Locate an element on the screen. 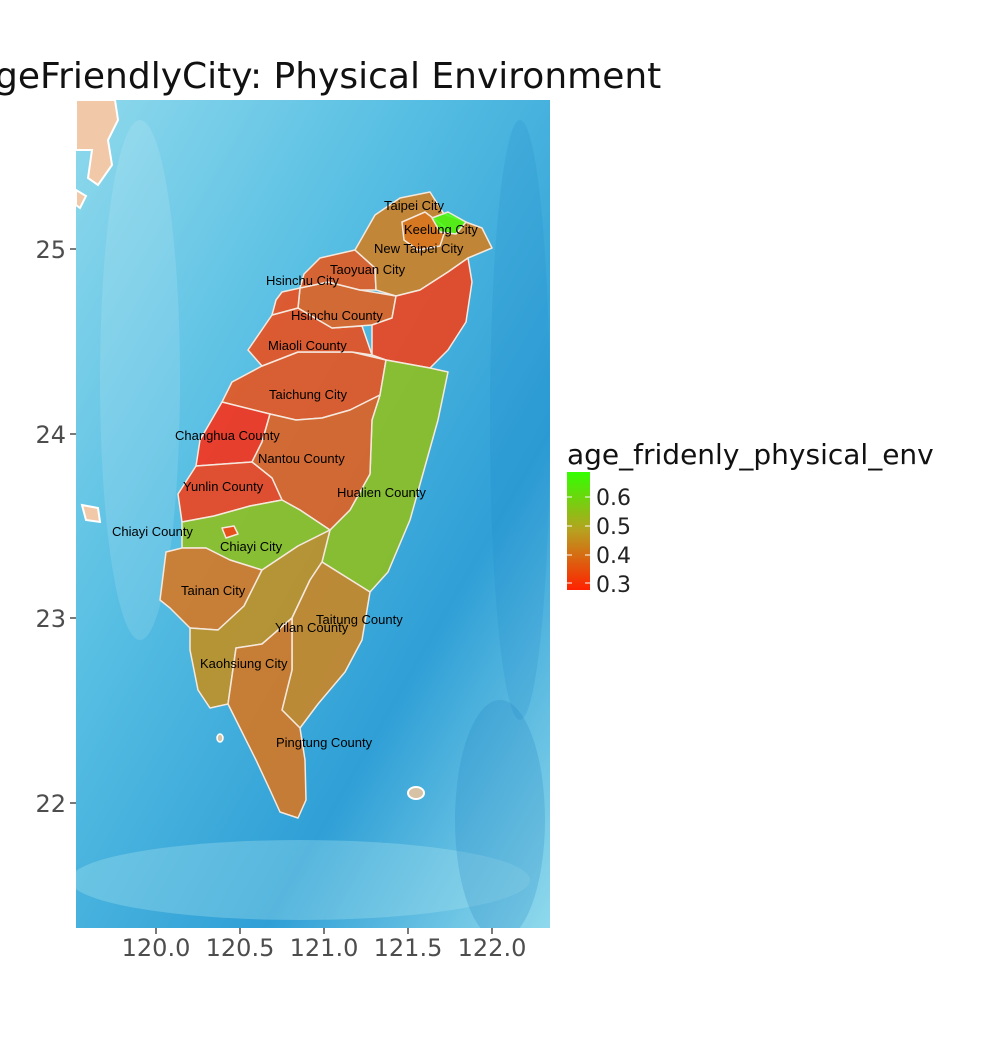  legend-colorbar is located at coordinates (578, 531).